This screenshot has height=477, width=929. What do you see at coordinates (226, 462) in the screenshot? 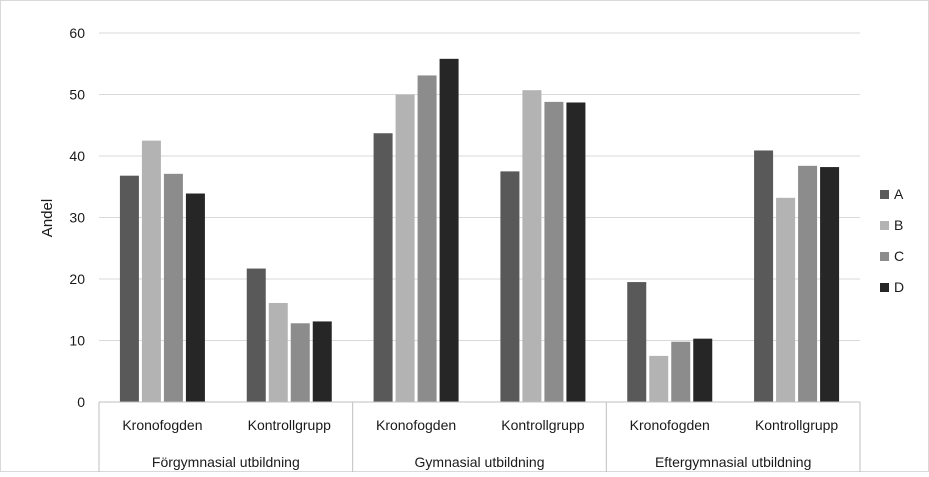
I see `x-group-label: Förgymnasial utbildning` at bounding box center [226, 462].